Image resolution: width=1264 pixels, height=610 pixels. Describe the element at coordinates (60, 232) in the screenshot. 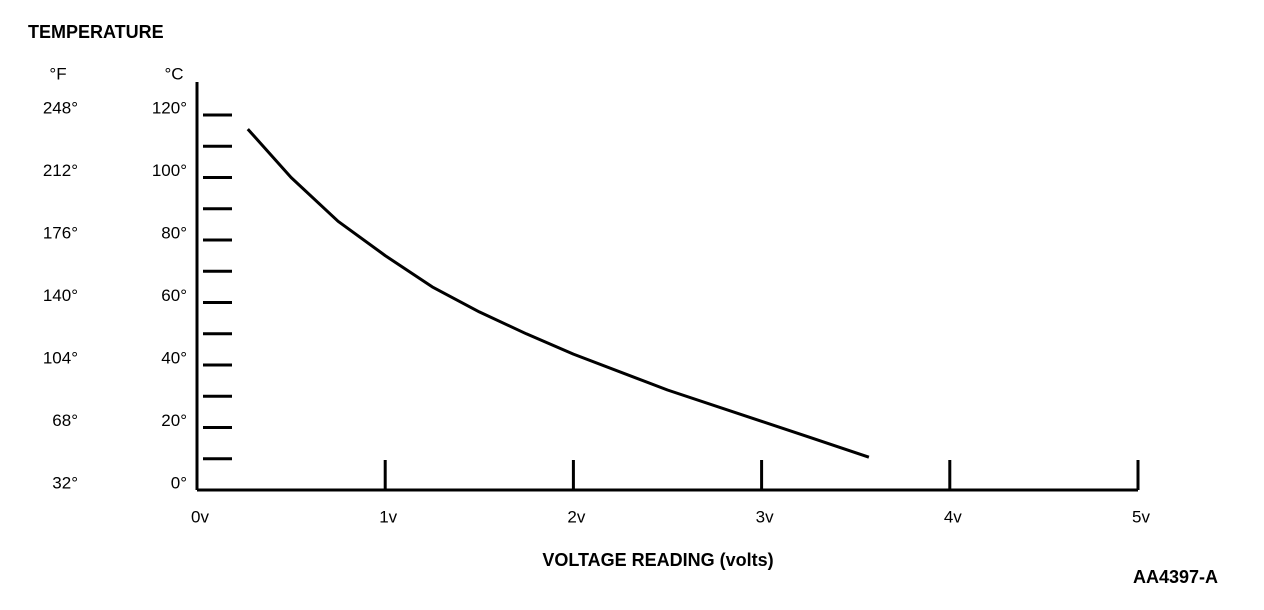

I see `y2-tick-label: 176°` at that location.